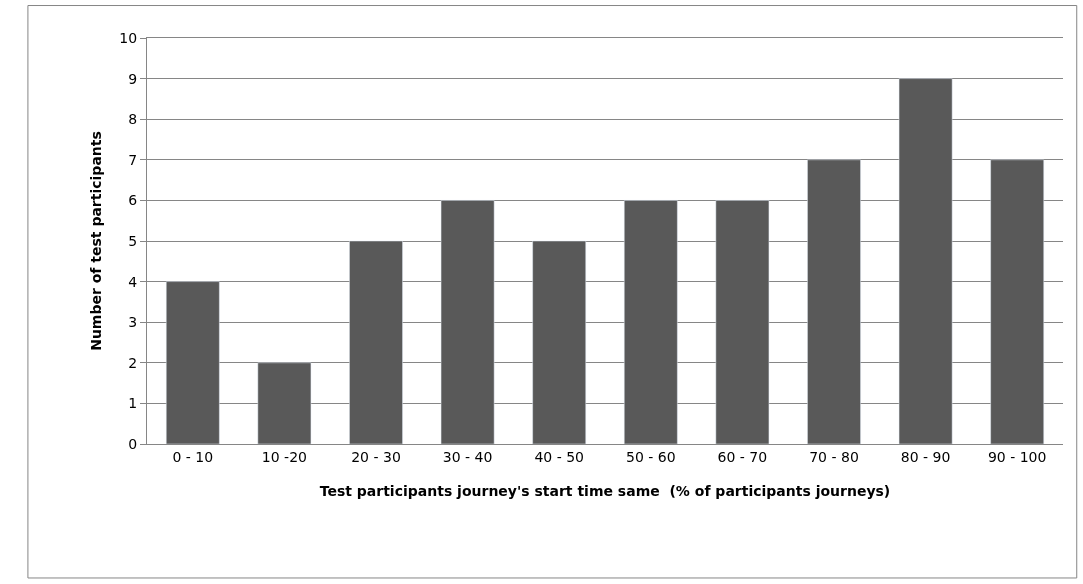 This screenshot has height=584, width=1083. I want to click on x-tick-label: 0 - 10, so click(193, 456).